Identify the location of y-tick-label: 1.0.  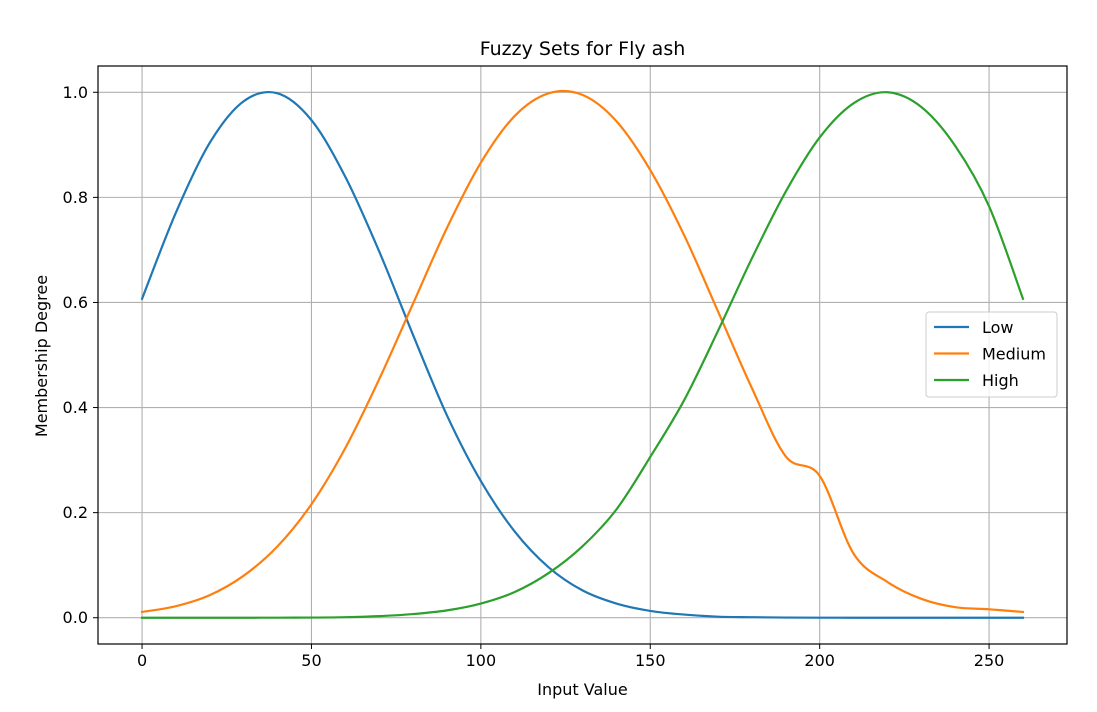
(75, 92).